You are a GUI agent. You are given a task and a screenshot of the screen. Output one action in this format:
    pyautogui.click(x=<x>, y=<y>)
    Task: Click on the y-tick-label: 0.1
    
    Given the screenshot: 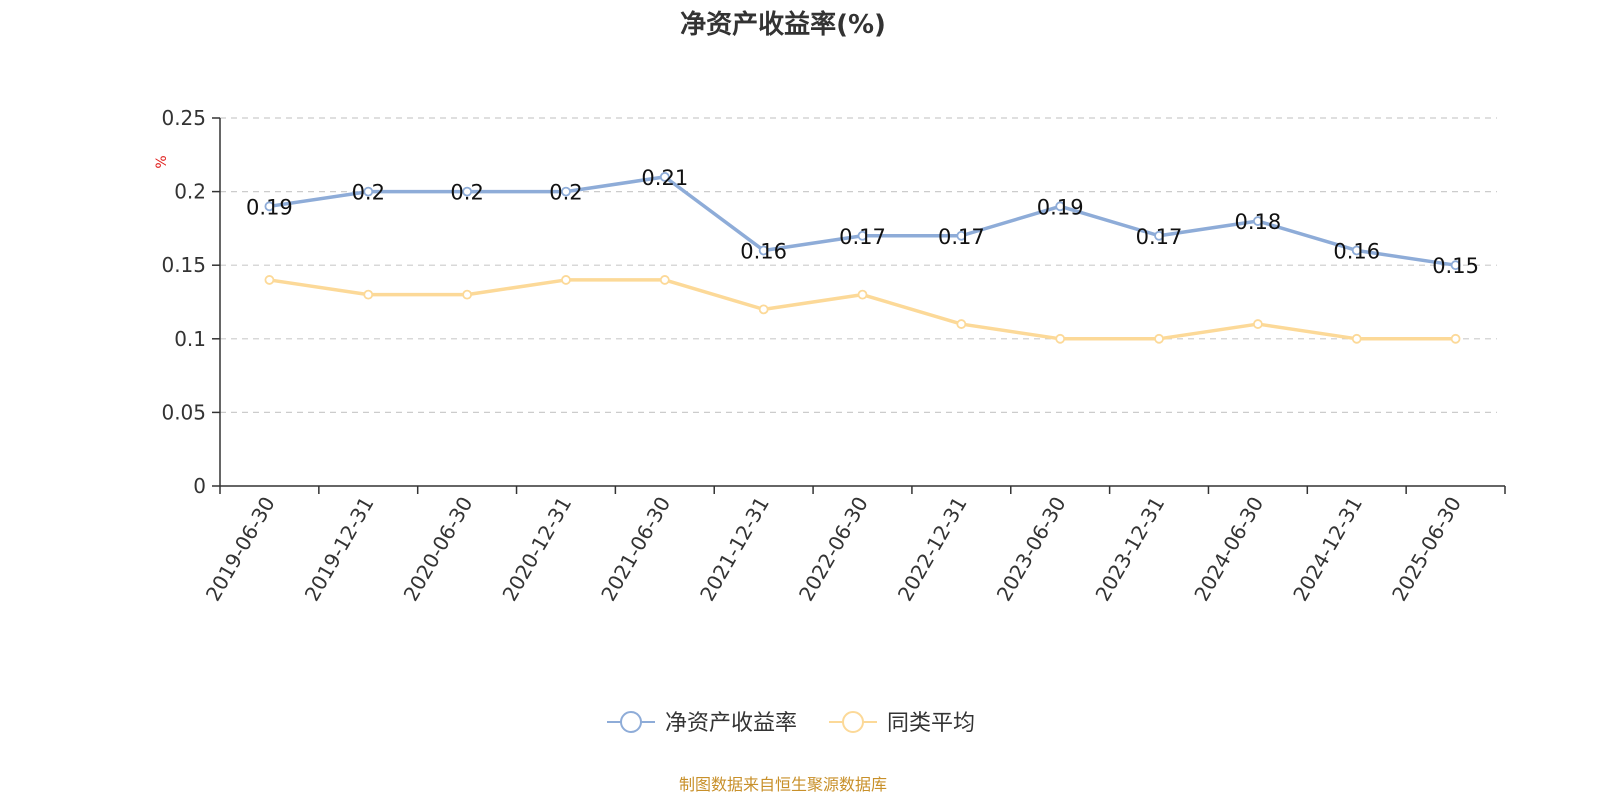 What is the action you would take?
    pyautogui.click(x=190, y=339)
    